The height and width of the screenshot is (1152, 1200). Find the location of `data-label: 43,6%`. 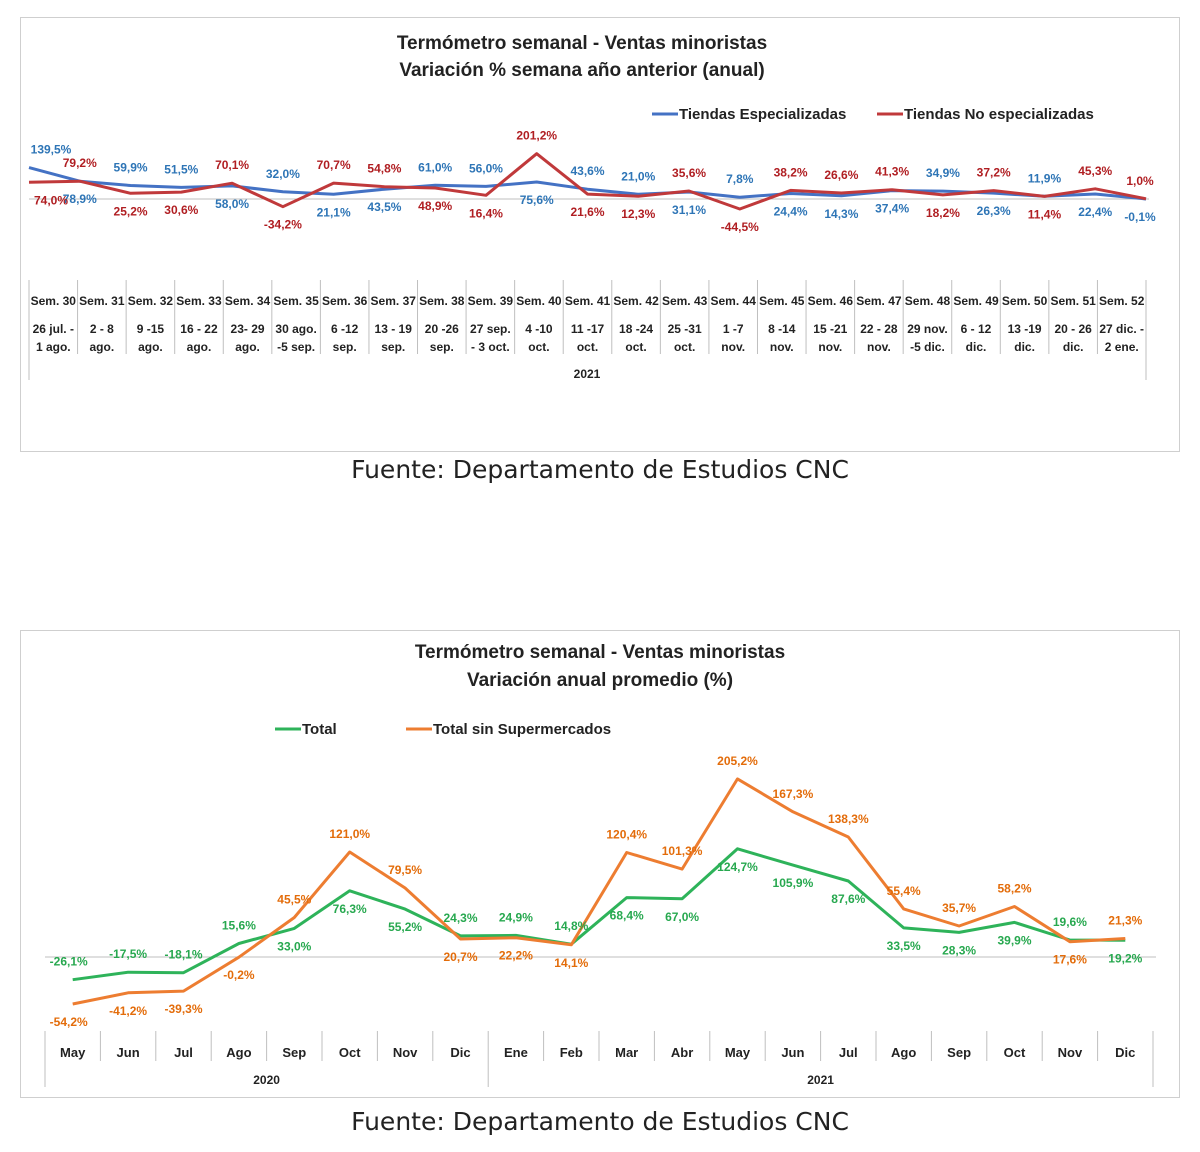

data-label: 43,6% is located at coordinates (587, 171).